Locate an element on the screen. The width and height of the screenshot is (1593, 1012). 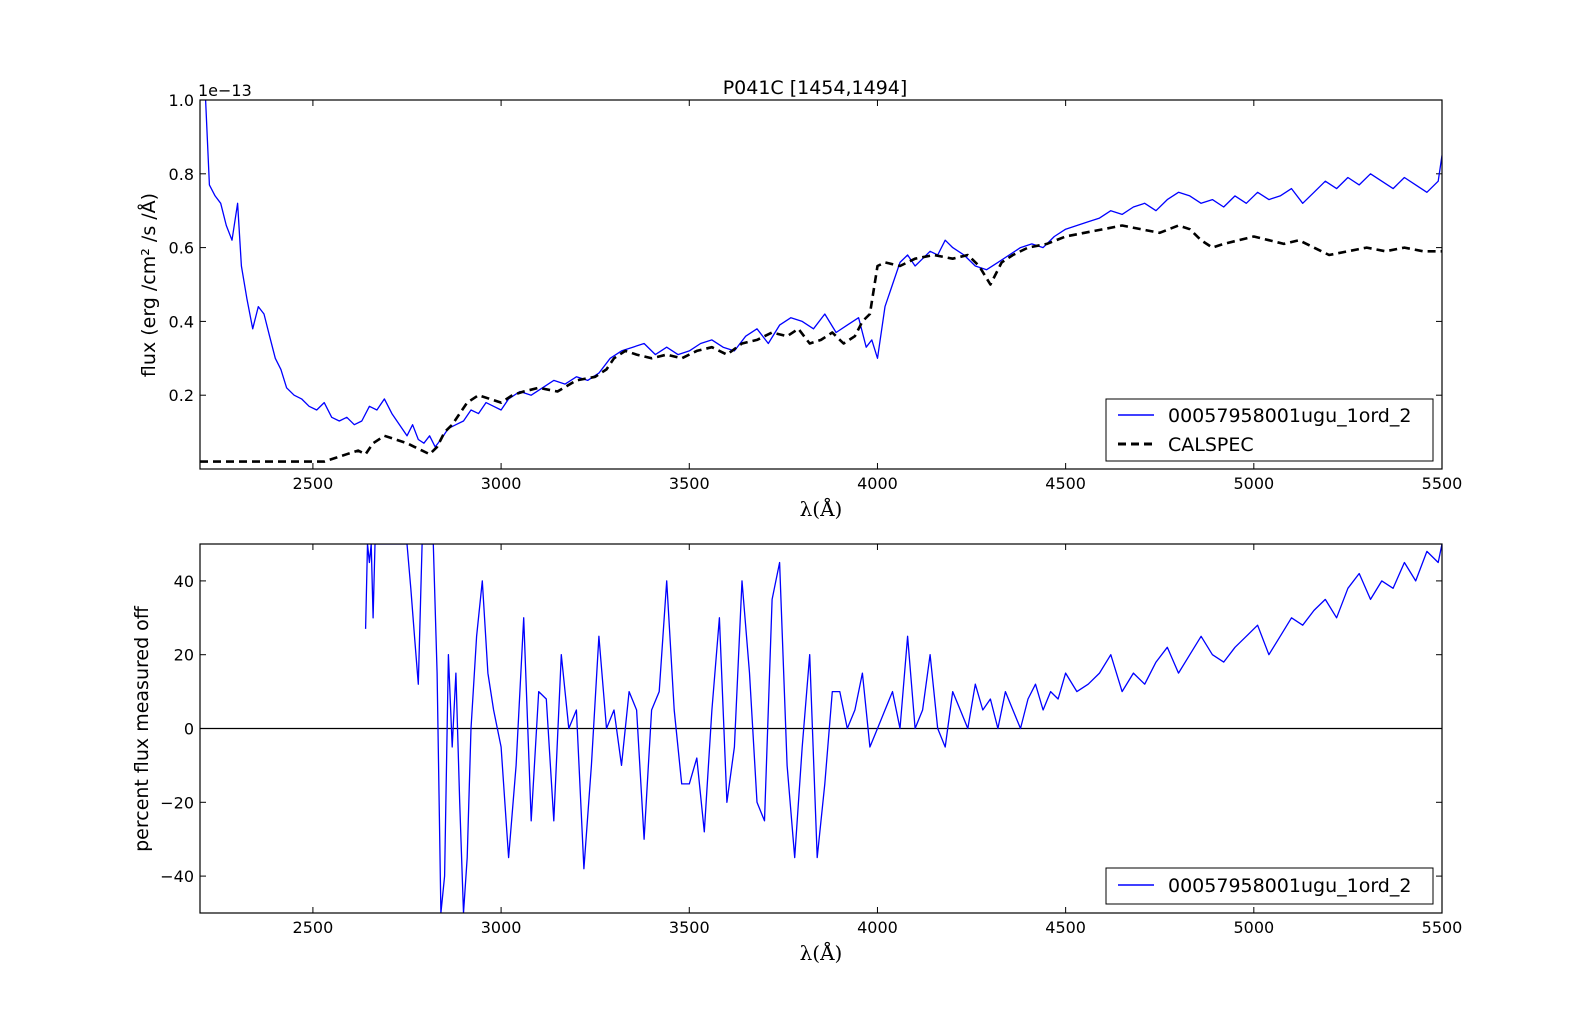
subplot-title: P041C [1454,1494] is located at coordinates (815, 88).